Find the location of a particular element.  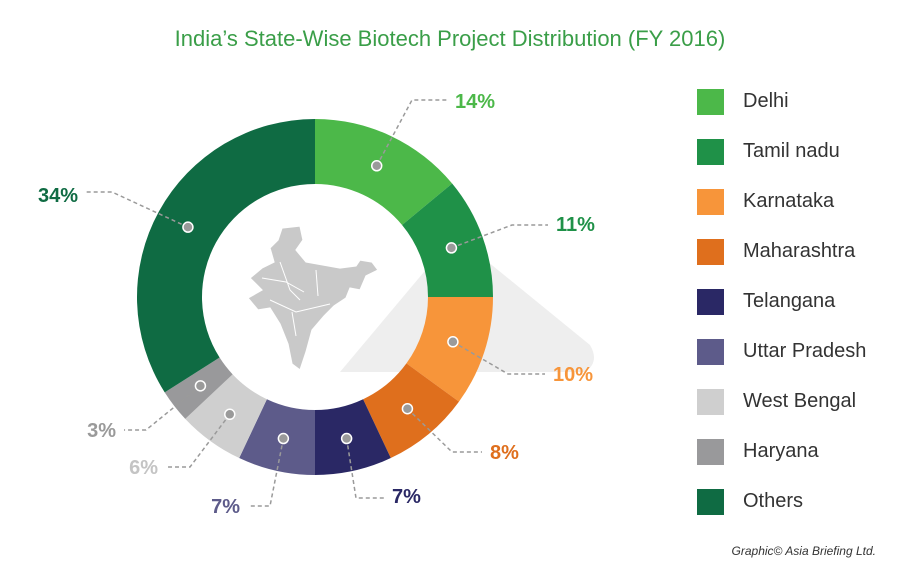

data-label: 3% is located at coordinates (101, 431).